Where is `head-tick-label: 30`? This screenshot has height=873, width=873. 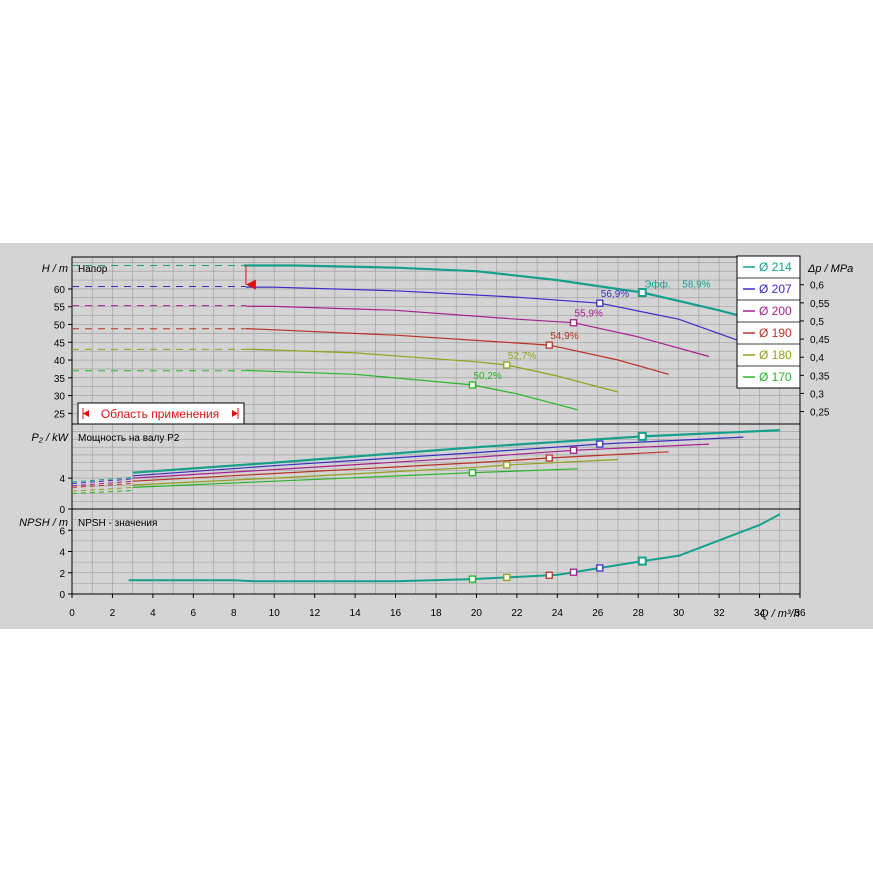 head-tick-label: 30 is located at coordinates (60, 397).